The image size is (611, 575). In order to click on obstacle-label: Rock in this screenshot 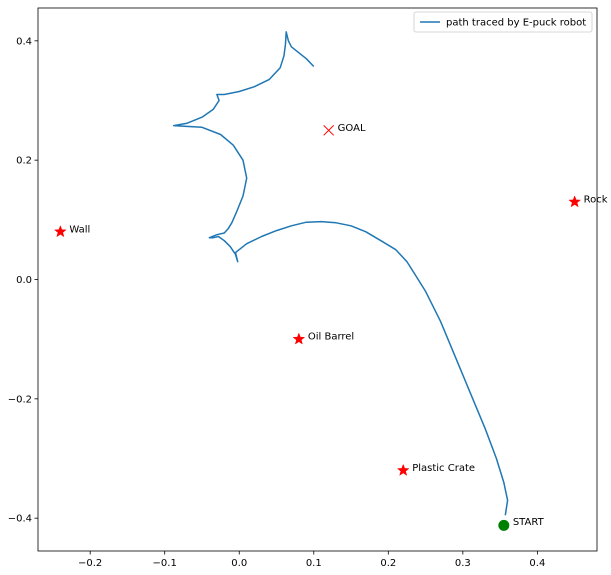, I will do `click(596, 199)`.